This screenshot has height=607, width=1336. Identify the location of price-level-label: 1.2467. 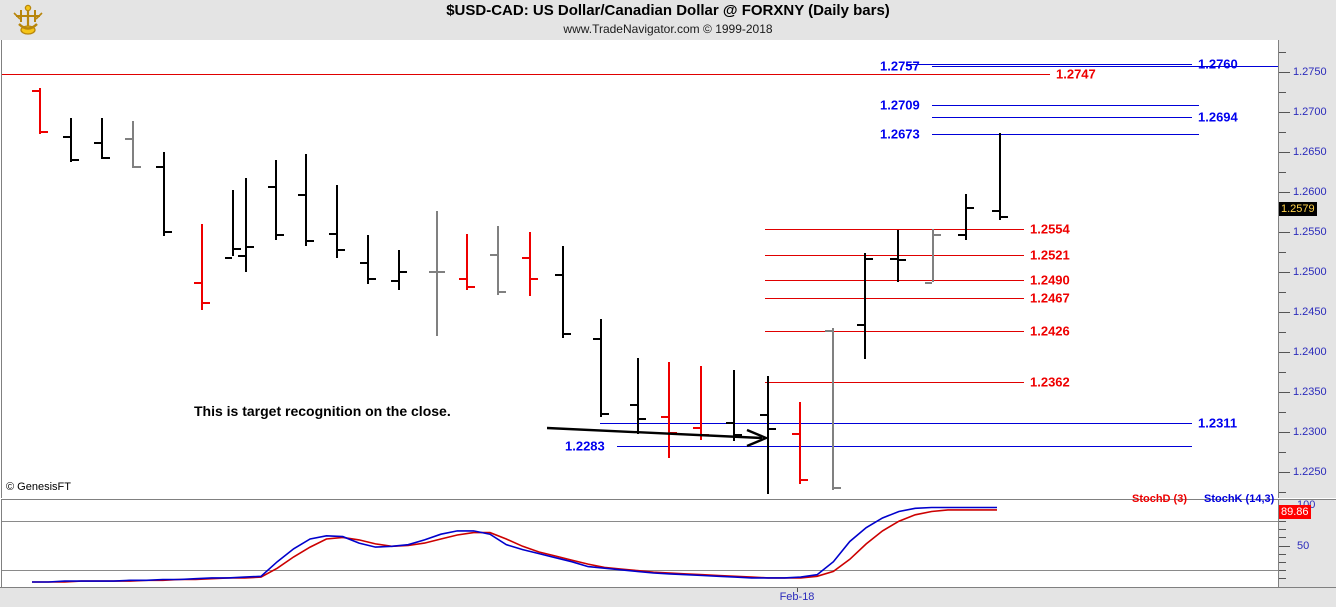
(1050, 298).